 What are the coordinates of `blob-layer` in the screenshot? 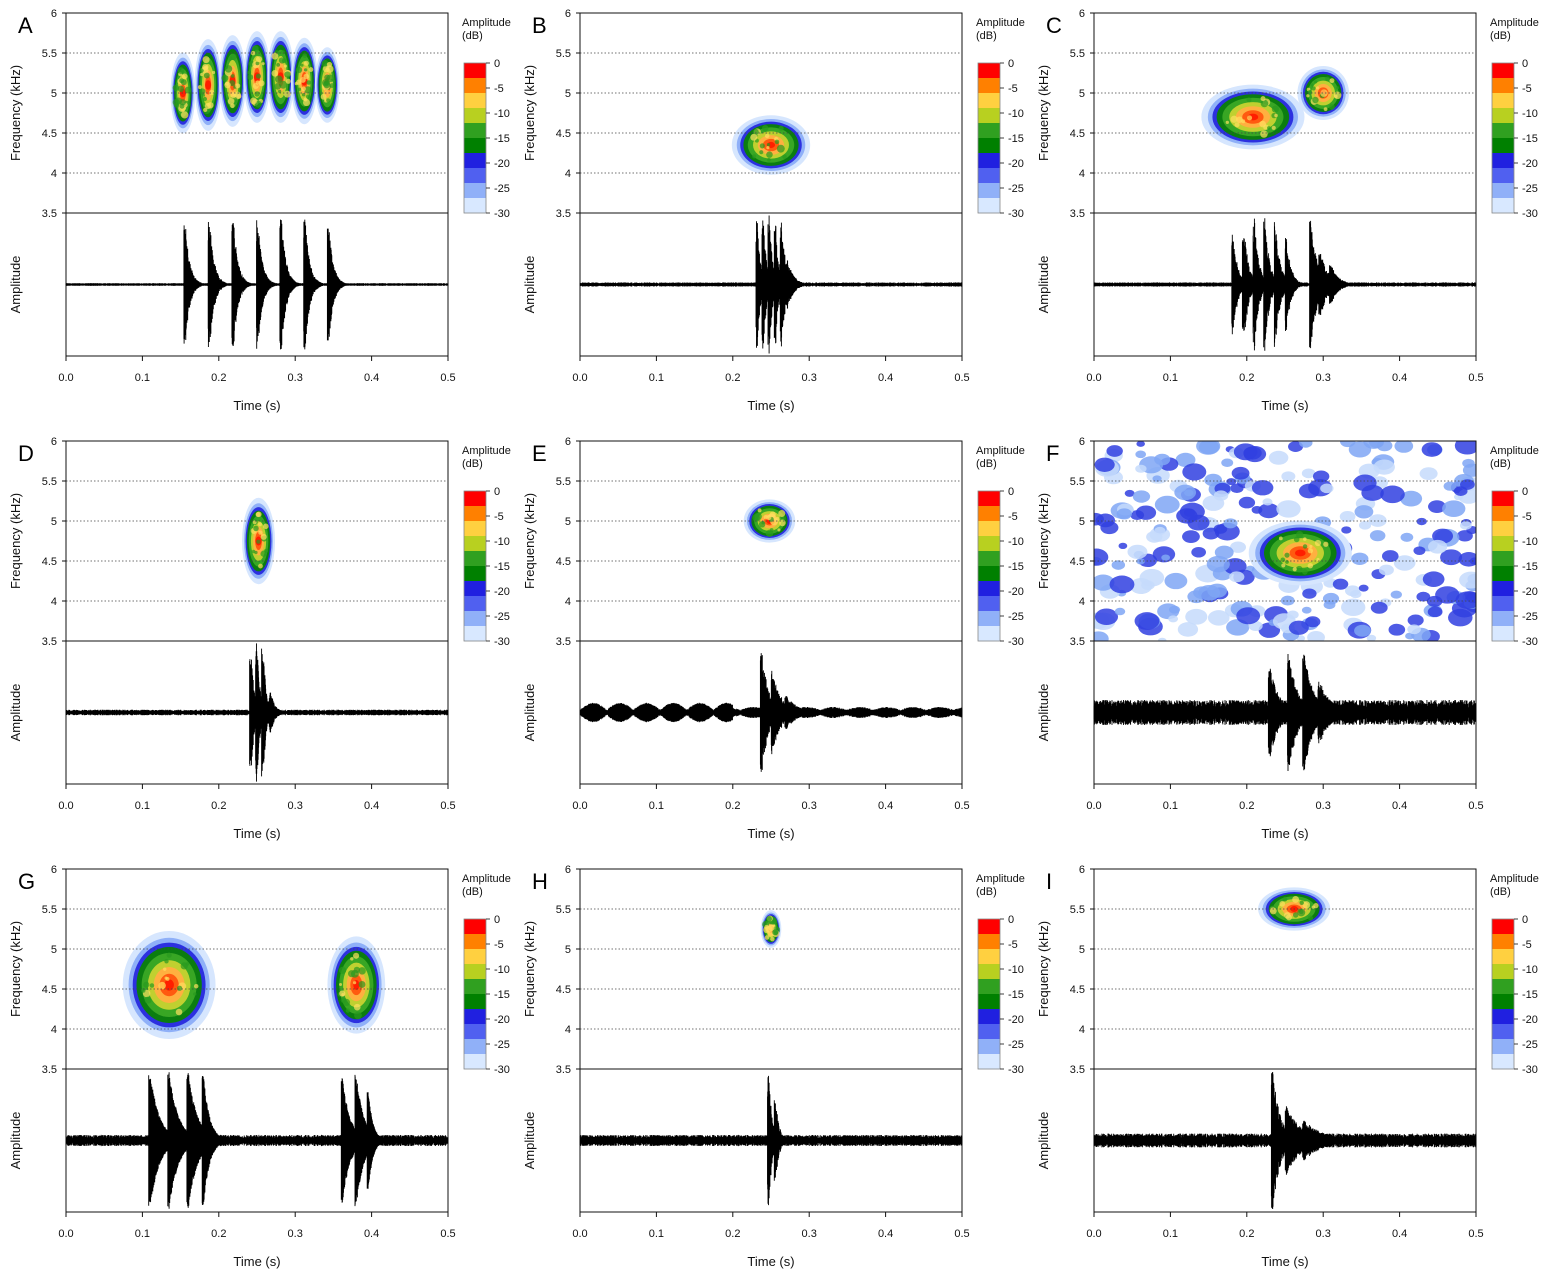 It's located at (169, 985).